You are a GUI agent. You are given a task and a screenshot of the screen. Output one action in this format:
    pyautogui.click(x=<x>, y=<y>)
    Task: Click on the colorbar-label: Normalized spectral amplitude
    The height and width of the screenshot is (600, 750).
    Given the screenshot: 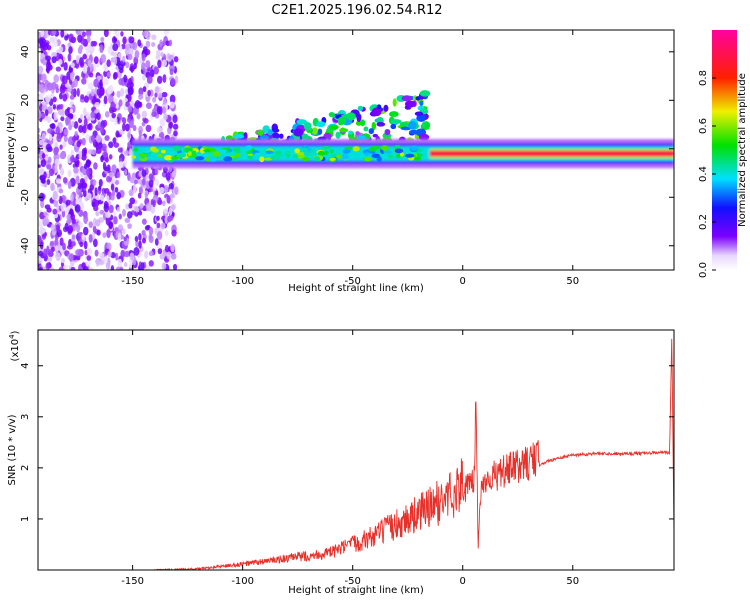 What is the action you would take?
    pyautogui.click(x=742, y=150)
    